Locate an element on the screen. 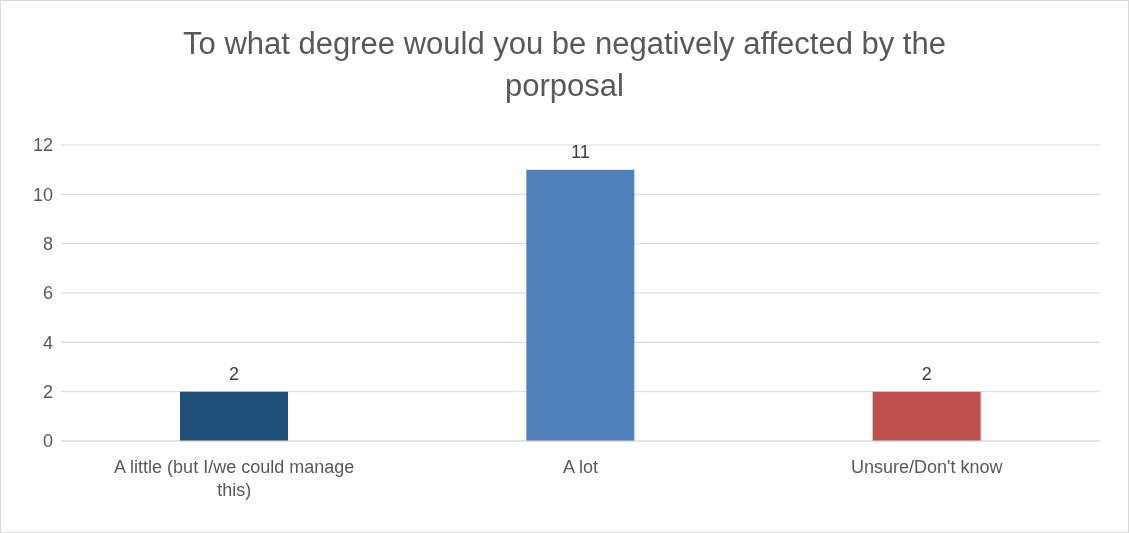 Image resolution: width=1129 pixels, height=533 pixels. y-tick-label: 0 is located at coordinates (47, 441).